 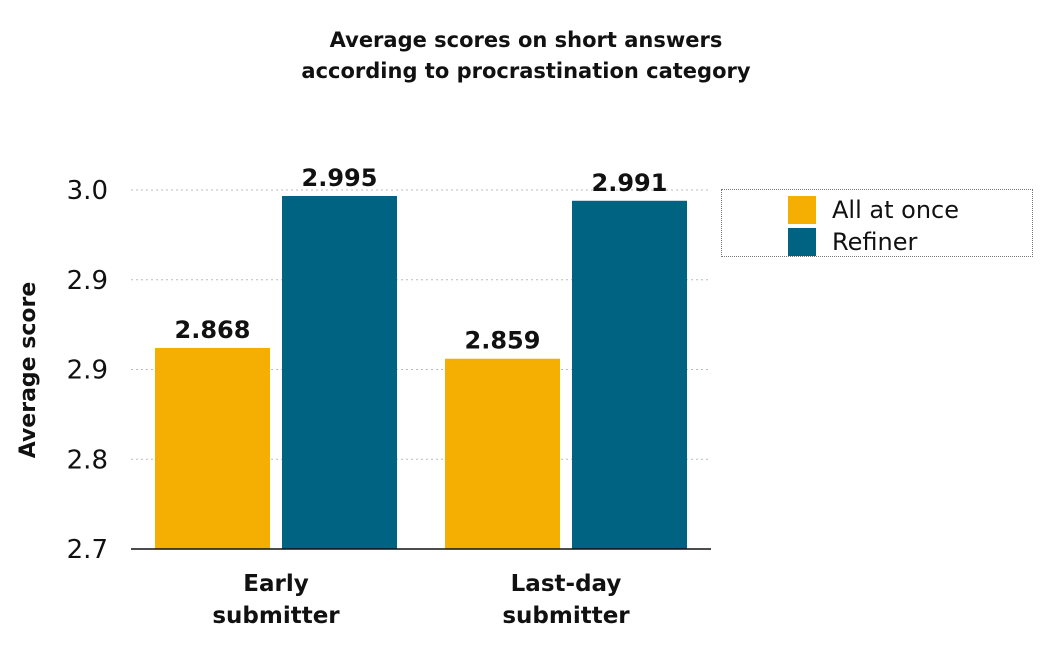 I want to click on y-tick-label: 2.8, so click(x=87, y=460).